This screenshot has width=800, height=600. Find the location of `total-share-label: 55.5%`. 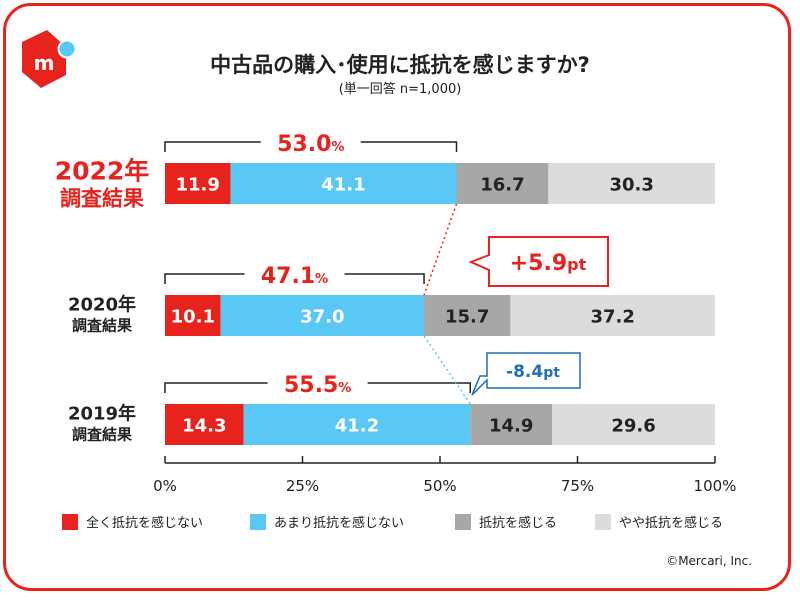

total-share-label: 55.5% is located at coordinates (317, 385).